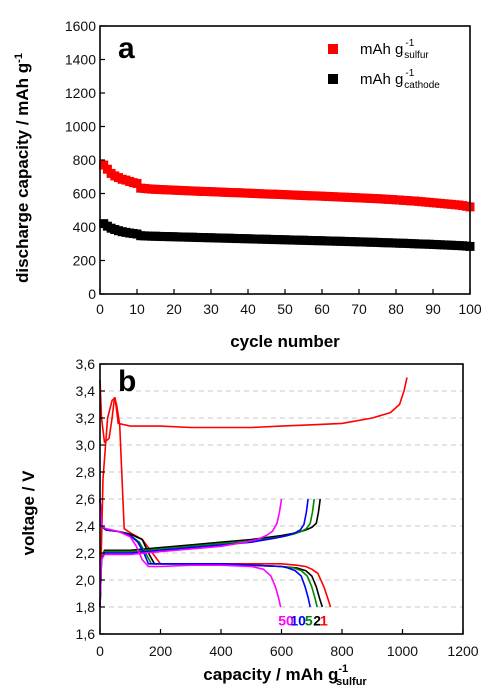 This screenshot has height=693, width=493. What do you see at coordinates (86, 364) in the screenshot?
I see `panel-b-y-tick-label: 3,6` at bounding box center [86, 364].